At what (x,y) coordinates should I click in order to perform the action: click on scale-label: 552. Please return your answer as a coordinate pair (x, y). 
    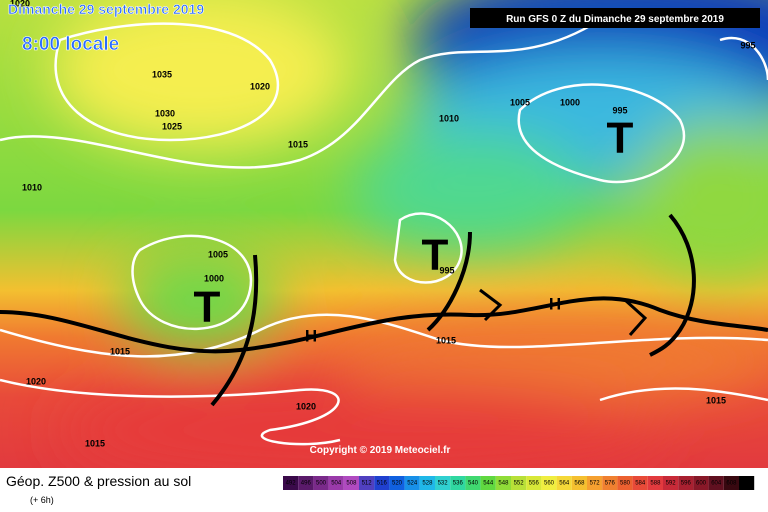
    Looking at the image, I should click on (519, 484).